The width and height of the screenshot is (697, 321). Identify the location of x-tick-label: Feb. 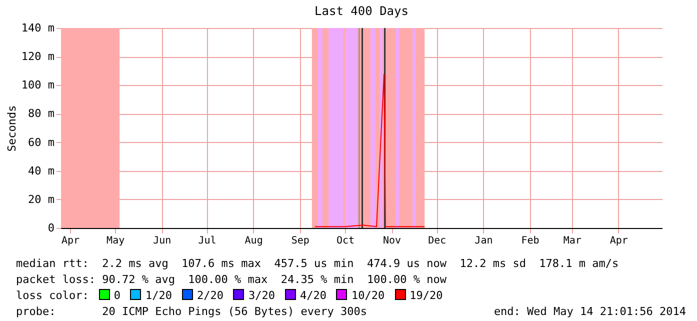
(530, 241).